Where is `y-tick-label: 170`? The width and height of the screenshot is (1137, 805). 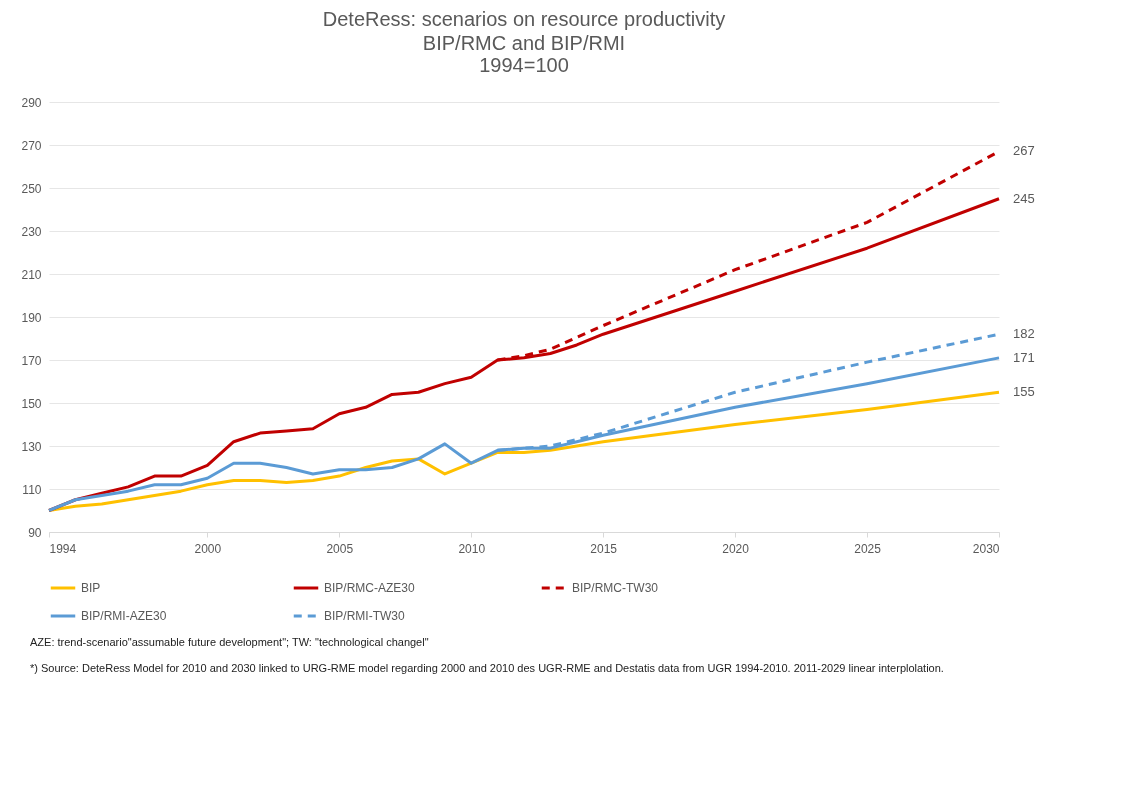 y-tick-label: 170 is located at coordinates (31, 360).